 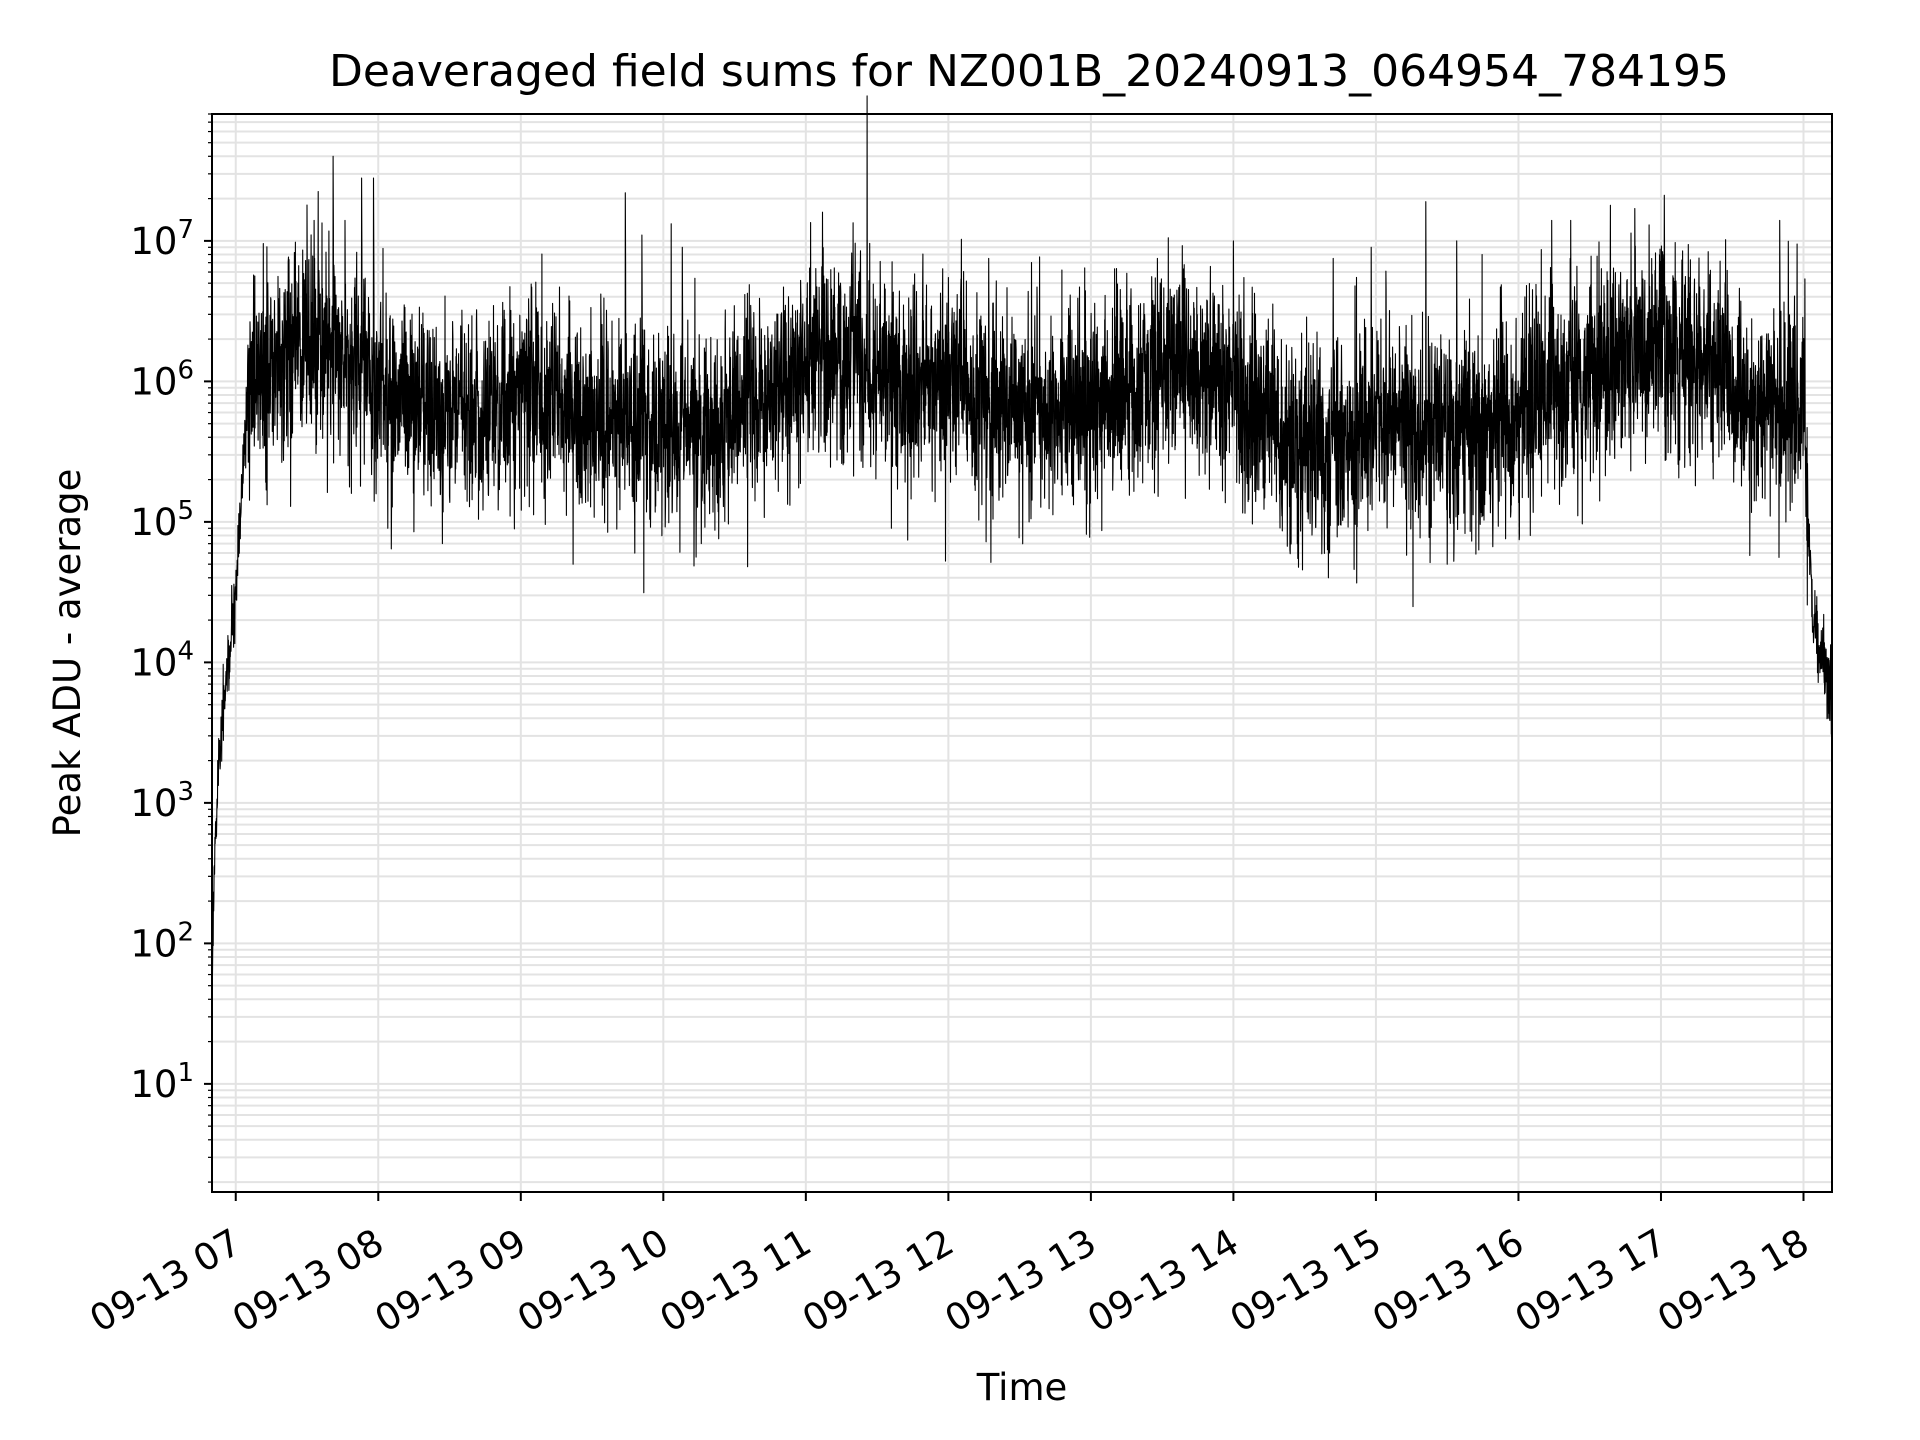 I want to click on y-tick-label: 105, so click(x=162, y=520).